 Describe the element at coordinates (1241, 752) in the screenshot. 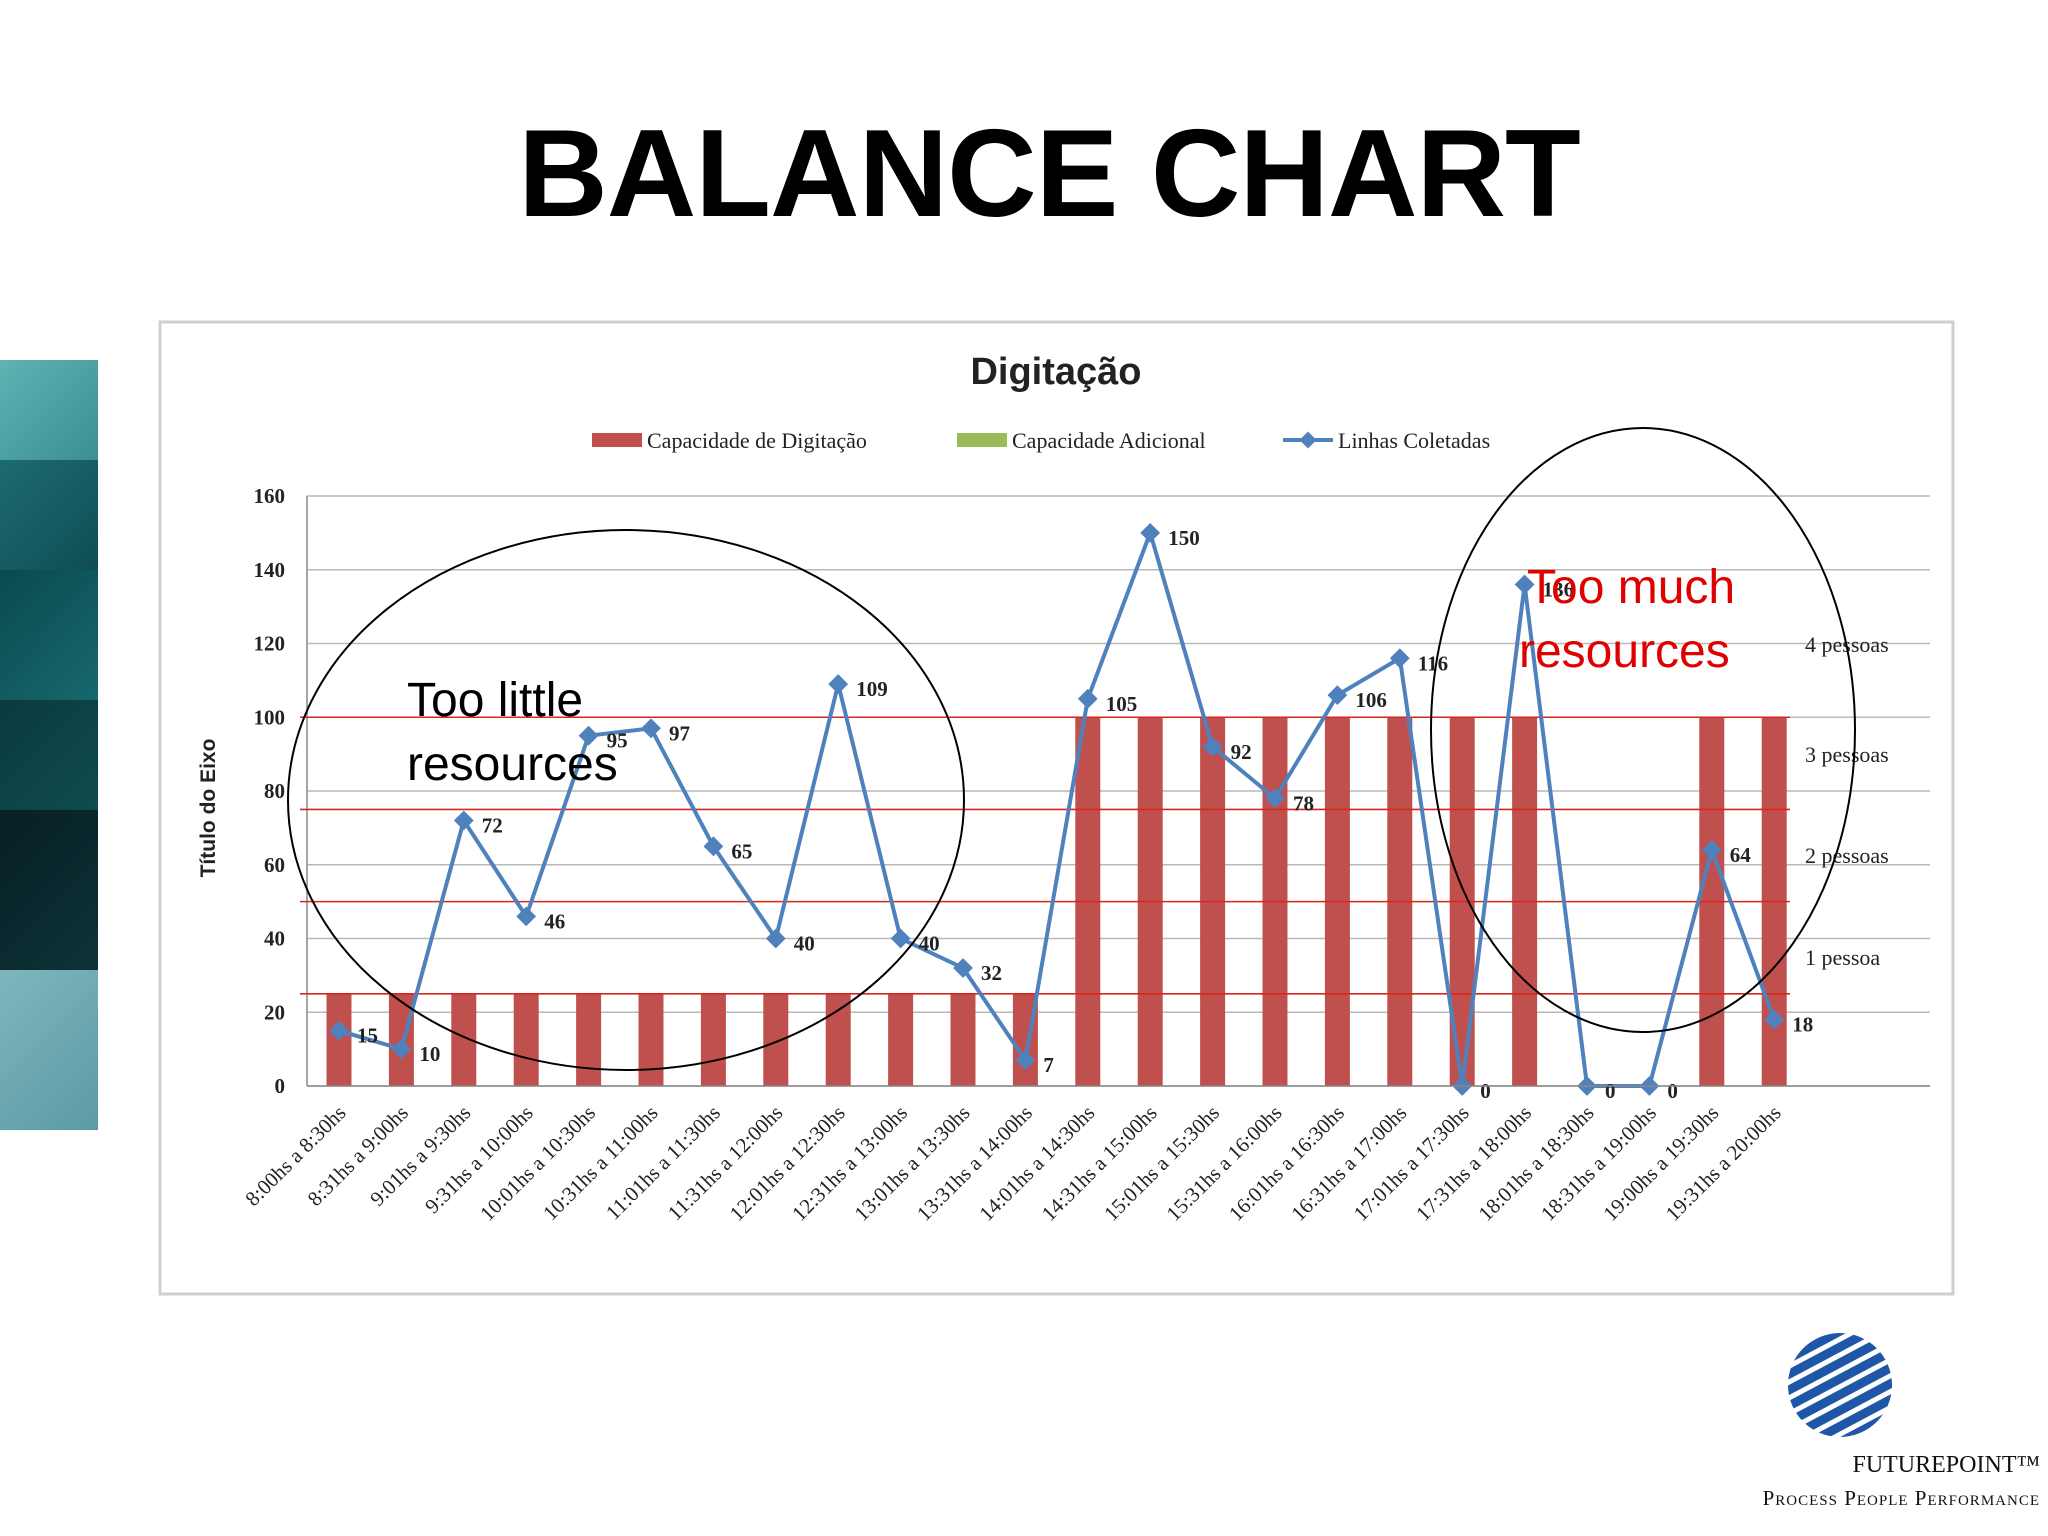

I see `data-label: 92` at that location.